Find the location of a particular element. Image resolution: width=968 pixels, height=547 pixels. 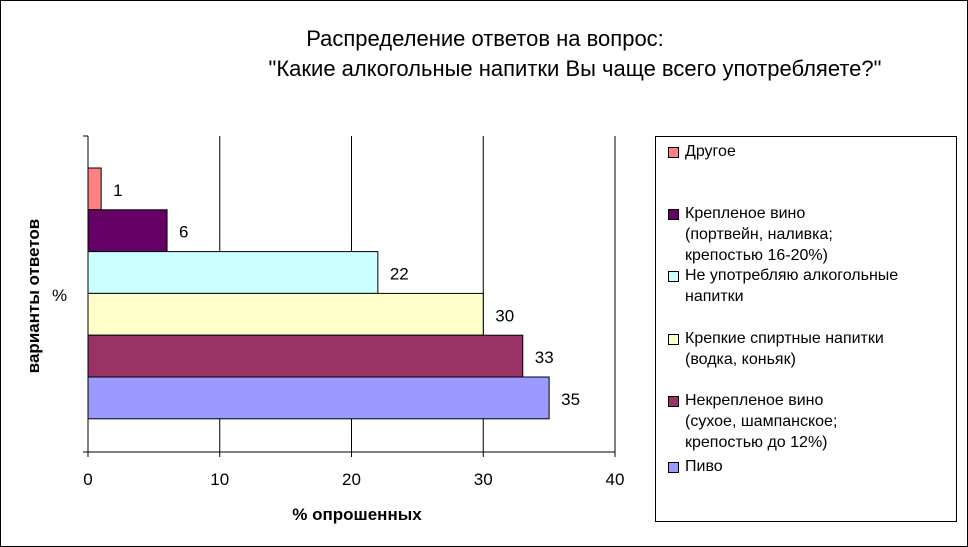

x-tick-label: 10 is located at coordinates (219, 479).